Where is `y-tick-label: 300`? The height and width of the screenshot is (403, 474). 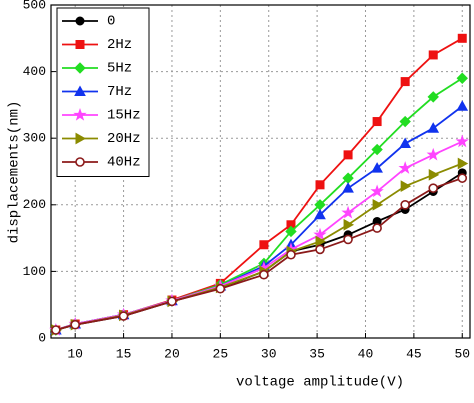 y-tick-label: 300 is located at coordinates (34, 138).